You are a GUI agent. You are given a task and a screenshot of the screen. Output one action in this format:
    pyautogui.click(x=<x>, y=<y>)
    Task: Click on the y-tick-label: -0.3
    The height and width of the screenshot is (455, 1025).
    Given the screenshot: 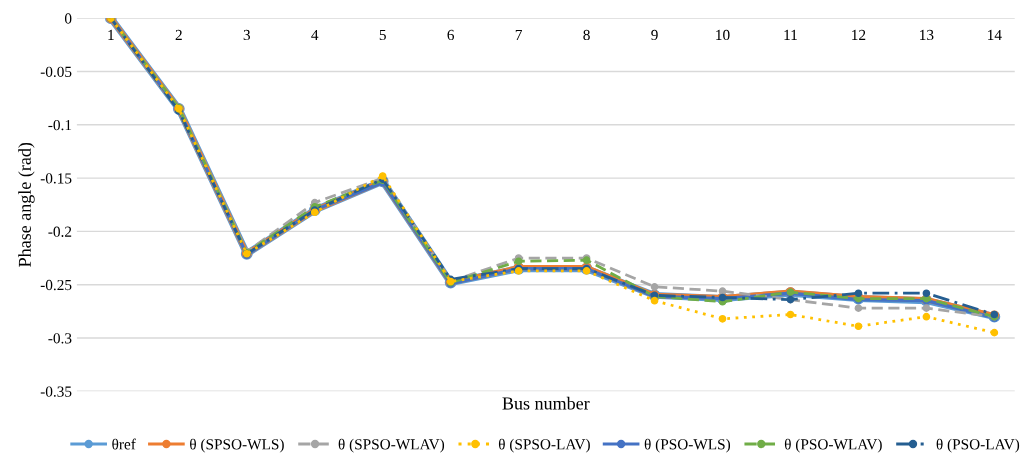 What is the action you would take?
    pyautogui.click(x=60, y=338)
    